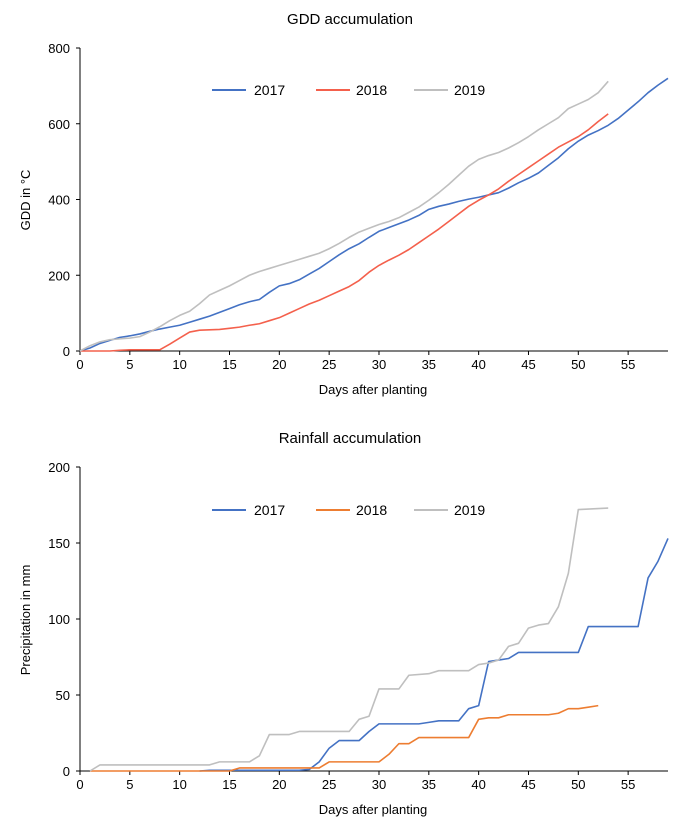  What do you see at coordinates (429, 364) in the screenshot?
I see `gdd-x-tick-label: 35` at bounding box center [429, 364].